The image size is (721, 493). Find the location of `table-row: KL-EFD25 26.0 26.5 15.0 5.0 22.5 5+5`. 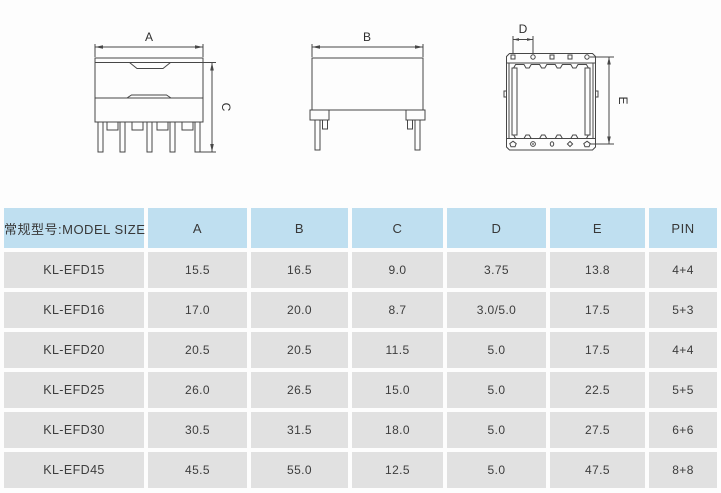

table-row: KL-EFD25 26.0 26.5 15.0 5.0 22.5 5+5 is located at coordinates (360, 390).